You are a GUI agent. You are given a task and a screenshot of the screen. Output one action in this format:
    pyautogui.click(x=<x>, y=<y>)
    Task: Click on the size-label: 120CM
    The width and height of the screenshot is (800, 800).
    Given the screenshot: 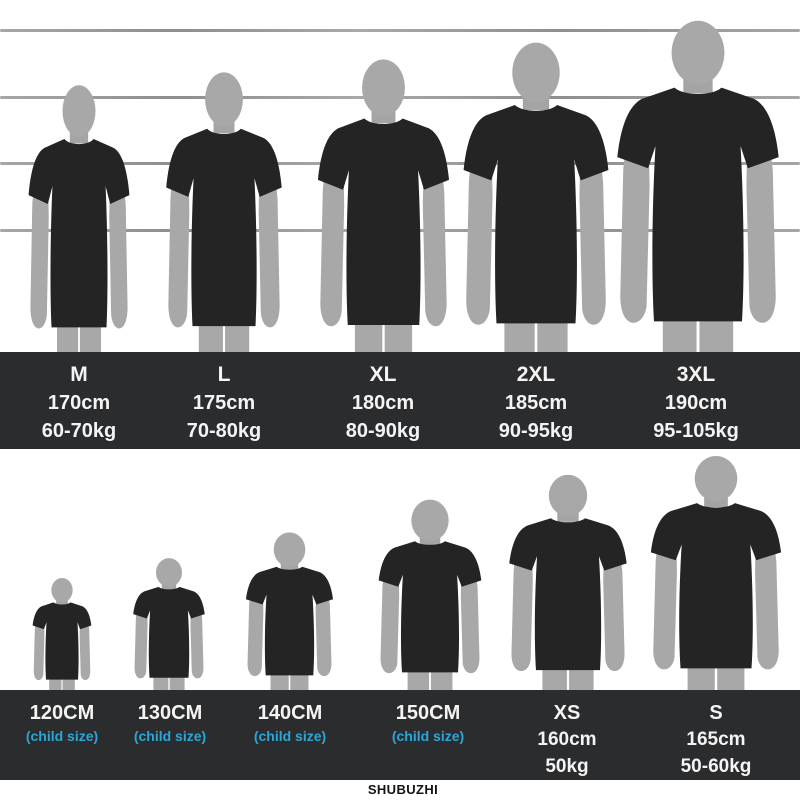 What is the action you would take?
    pyautogui.click(x=62, y=713)
    